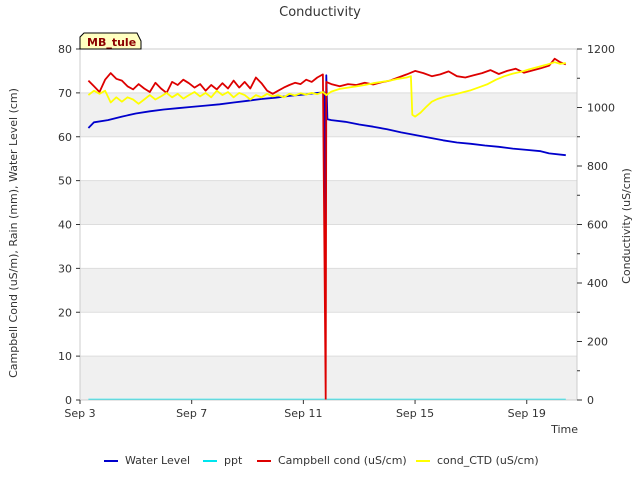 This screenshot has width=640, height=480. What do you see at coordinates (65, 268) in the screenshot?
I see `y-left-tick-label-3: 30` at bounding box center [65, 268].